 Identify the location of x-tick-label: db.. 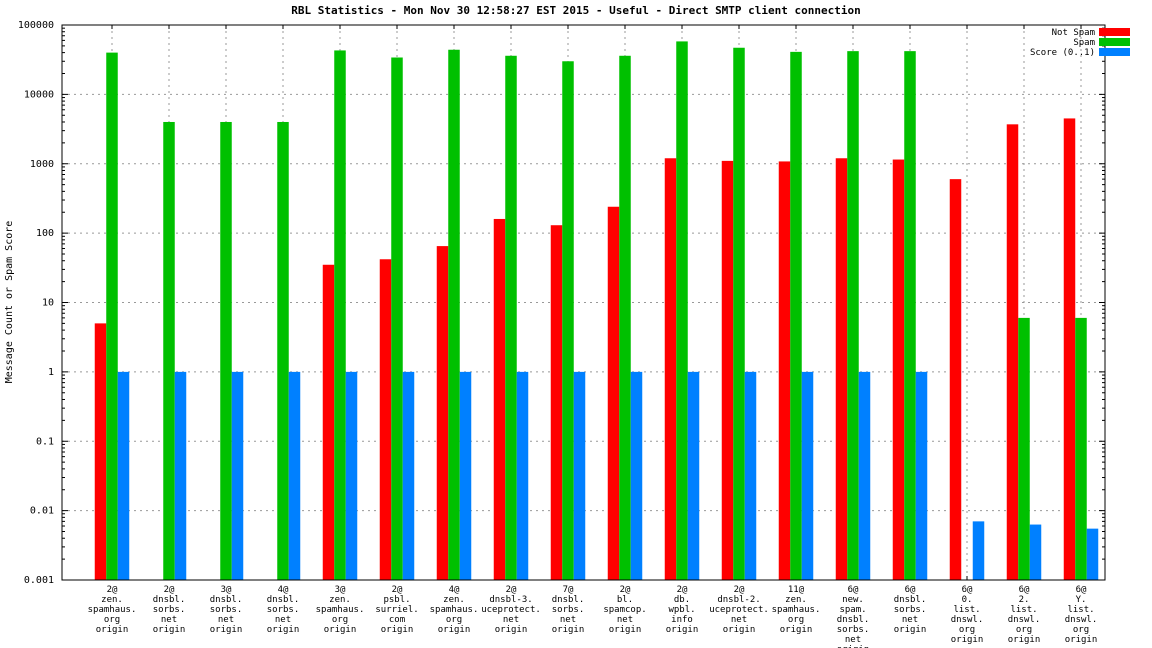
(682, 600).